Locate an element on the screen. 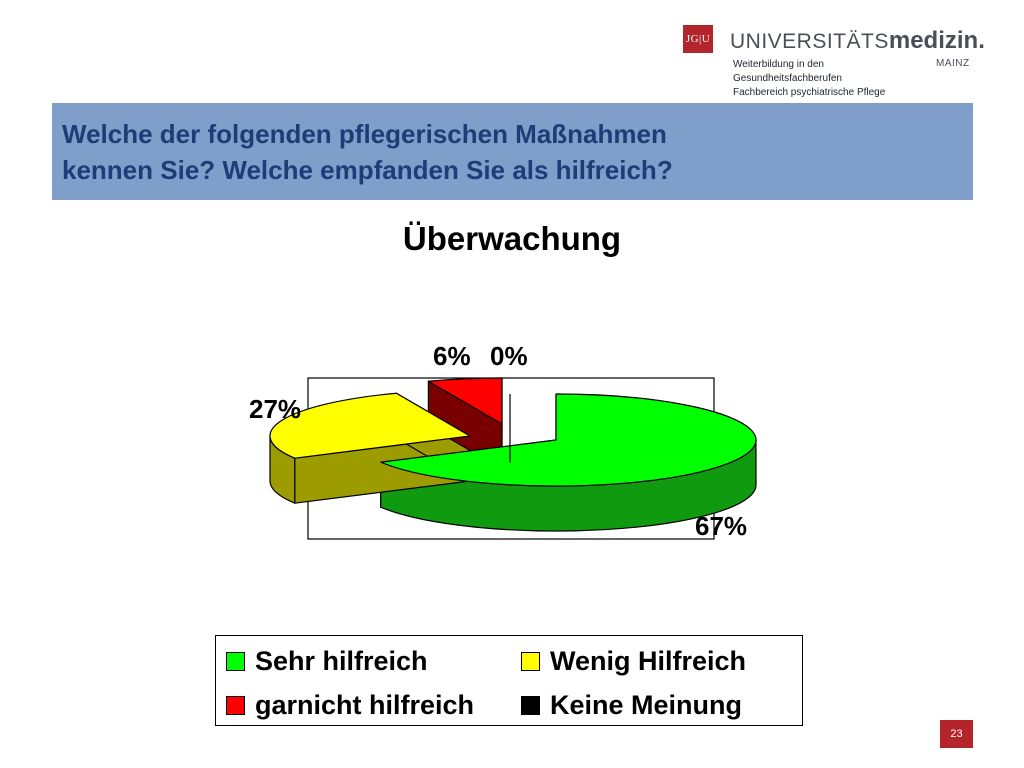 The image size is (1024, 768). slice-wenig-hilfreich is located at coordinates (370, 425).